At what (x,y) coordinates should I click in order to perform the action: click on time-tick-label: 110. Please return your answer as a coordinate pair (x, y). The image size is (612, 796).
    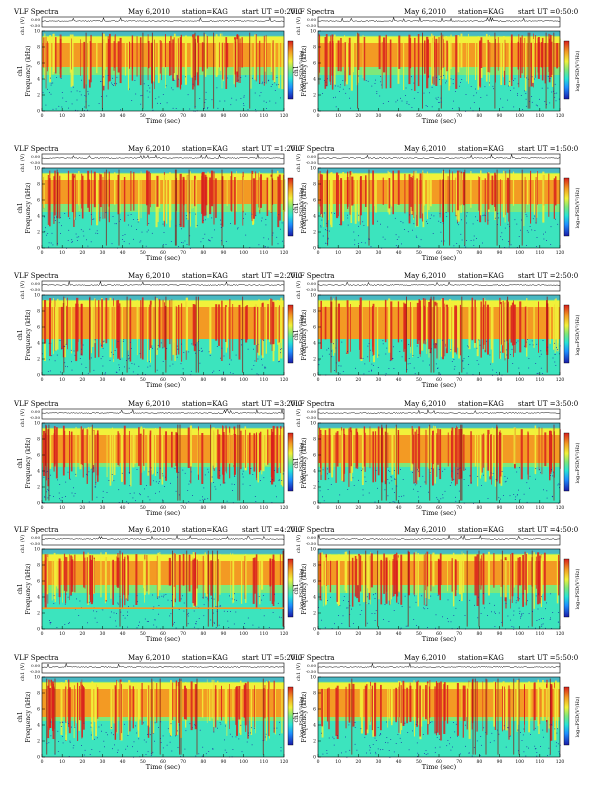
    Looking at the image, I should click on (264, 116).